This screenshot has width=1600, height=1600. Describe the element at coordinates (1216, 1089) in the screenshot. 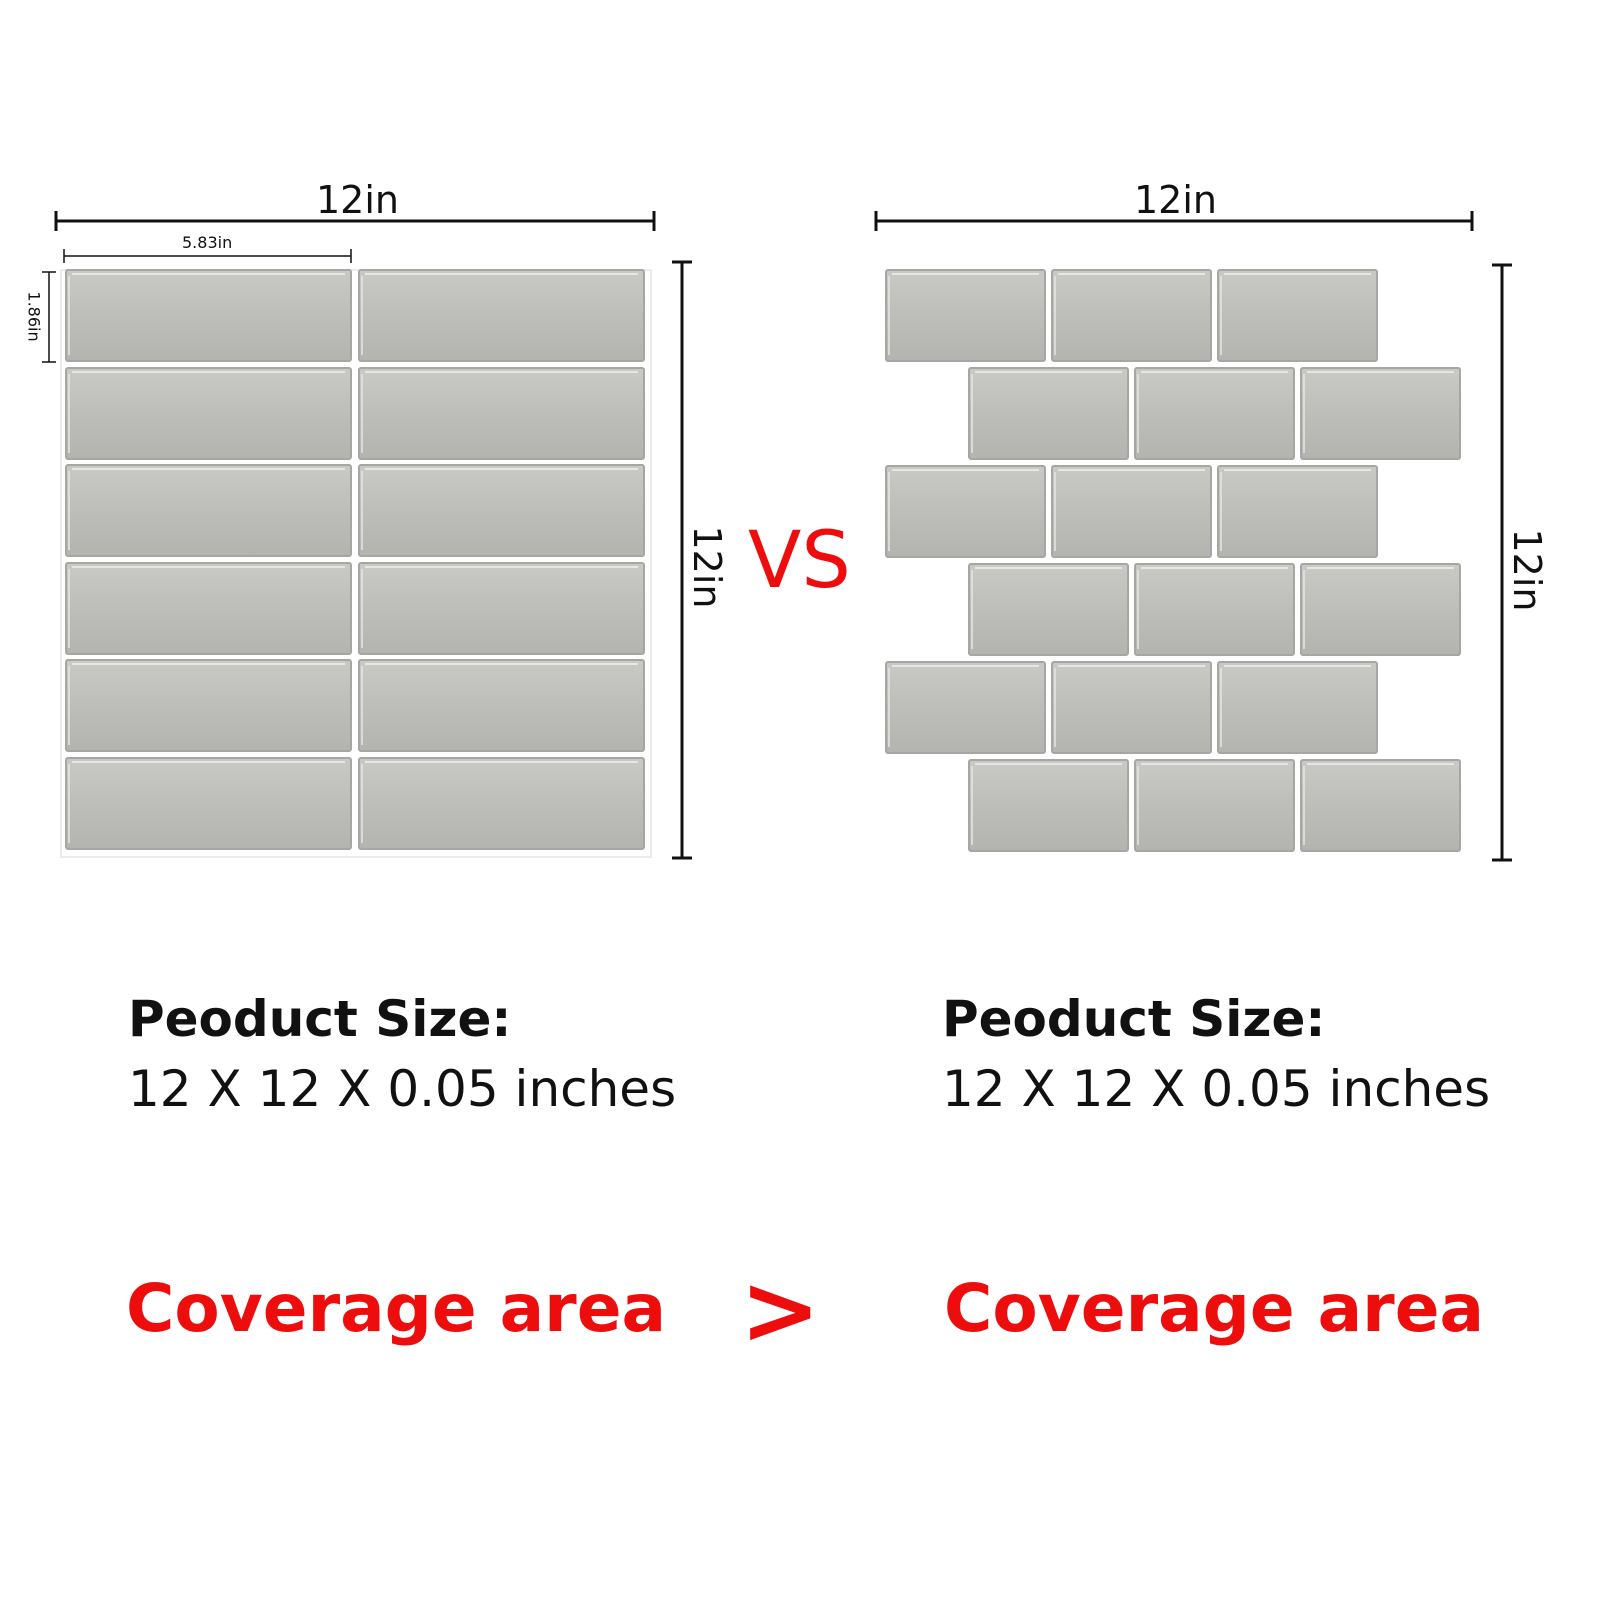

I see `right-size-value: 12 X 12 X 0.05 inches` at that location.